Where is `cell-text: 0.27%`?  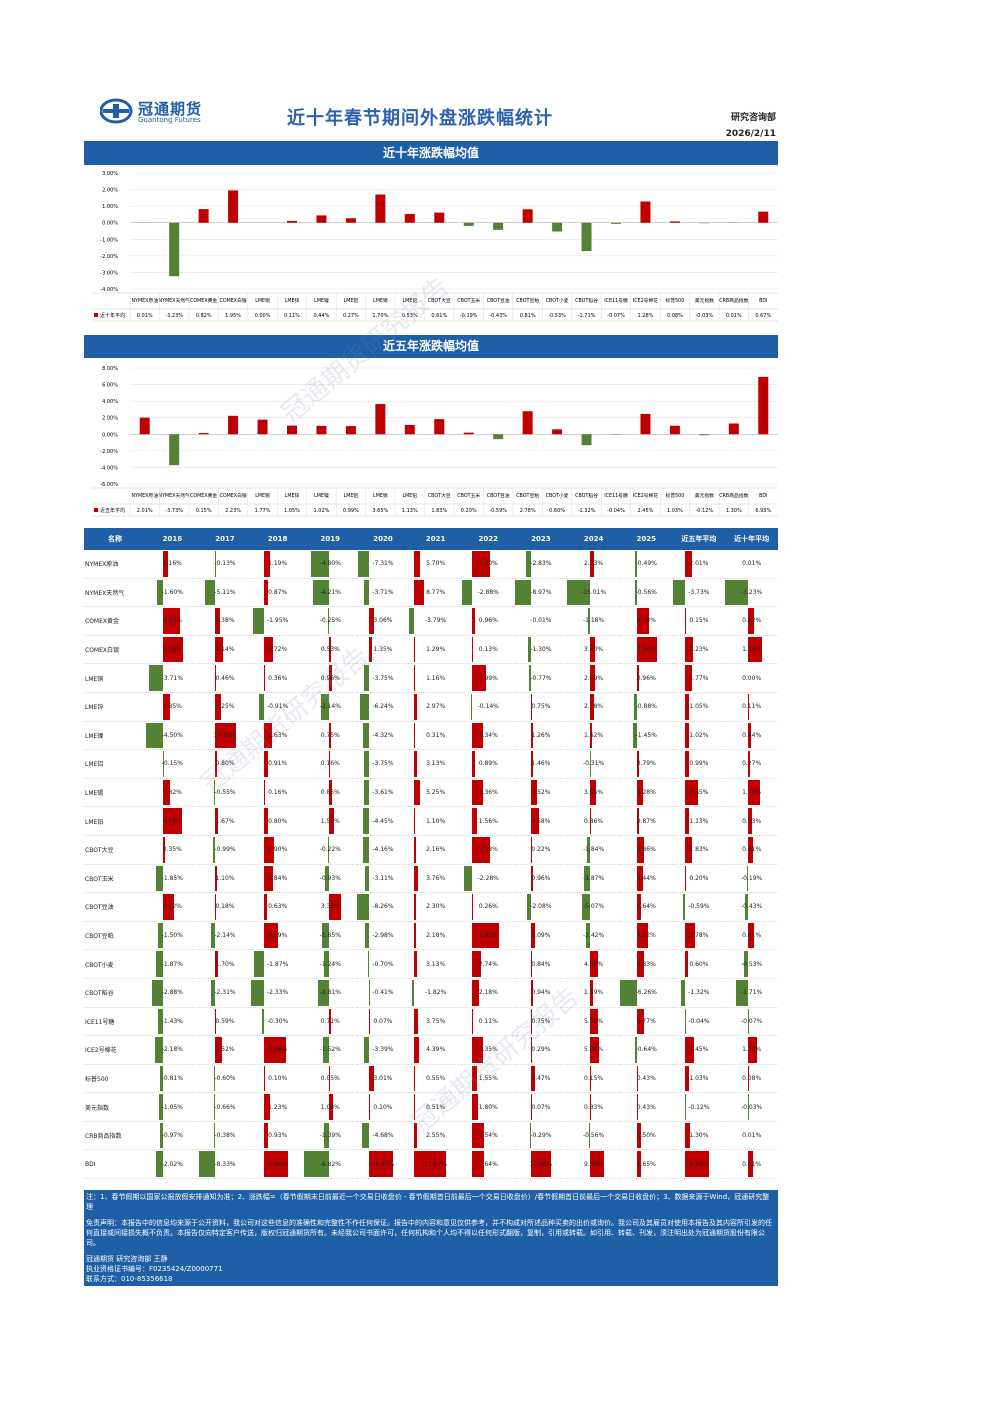 cell-text: 0.27% is located at coordinates (752, 764).